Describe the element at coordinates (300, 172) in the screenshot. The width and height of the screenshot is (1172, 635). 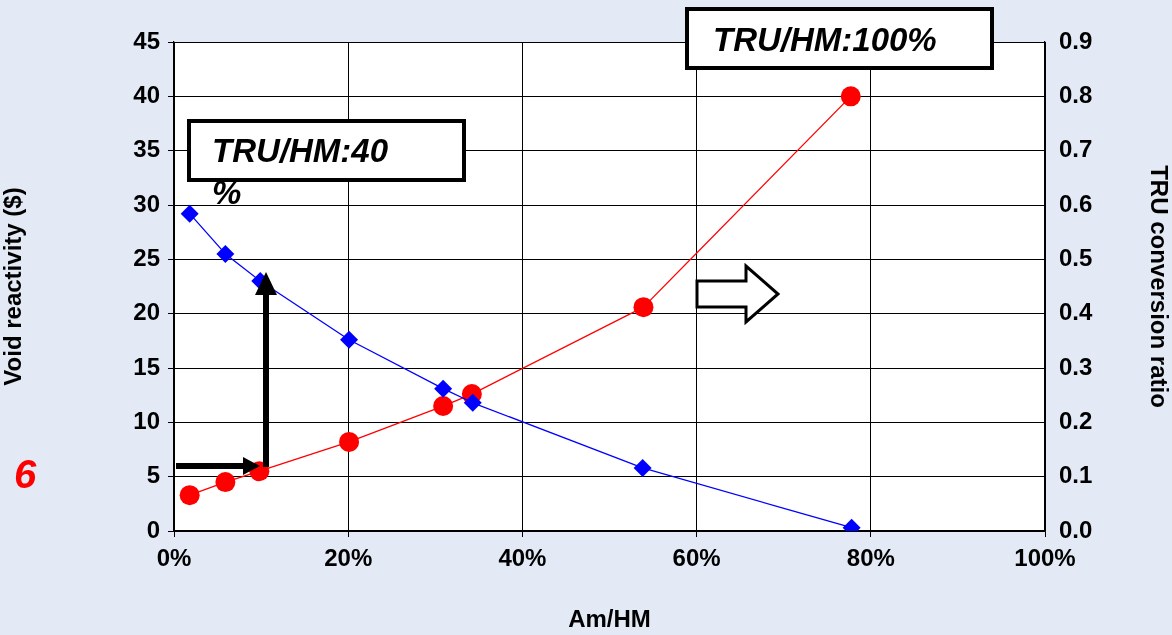
I see `annotation: TRU/HM:40%` at that location.